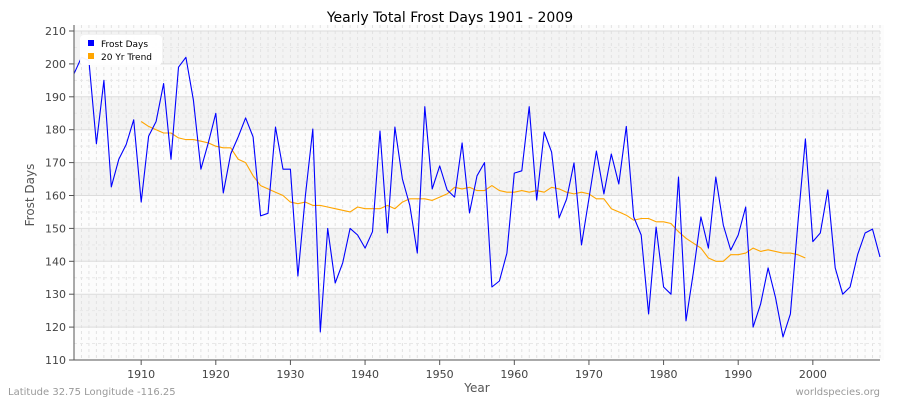 The width and height of the screenshot is (900, 400). What do you see at coordinates (440, 374) in the screenshot?
I see `x-tick-label: 1950` at bounding box center [440, 374].